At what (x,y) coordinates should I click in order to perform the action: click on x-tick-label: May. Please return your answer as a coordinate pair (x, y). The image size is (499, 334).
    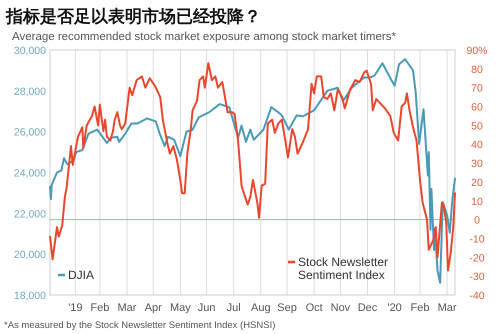
    Looking at the image, I should click on (181, 308).